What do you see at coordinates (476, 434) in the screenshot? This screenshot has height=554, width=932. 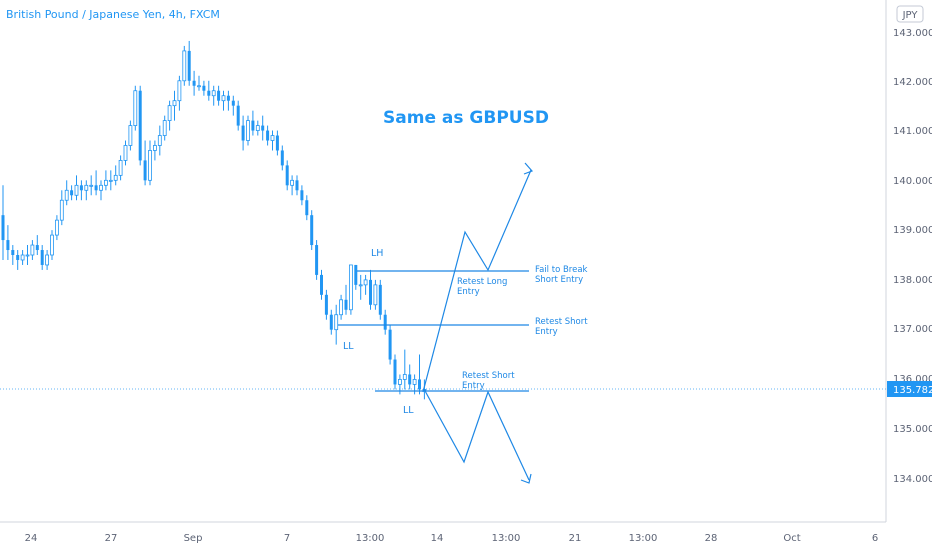 I see `bearish-projection-path` at bounding box center [476, 434].